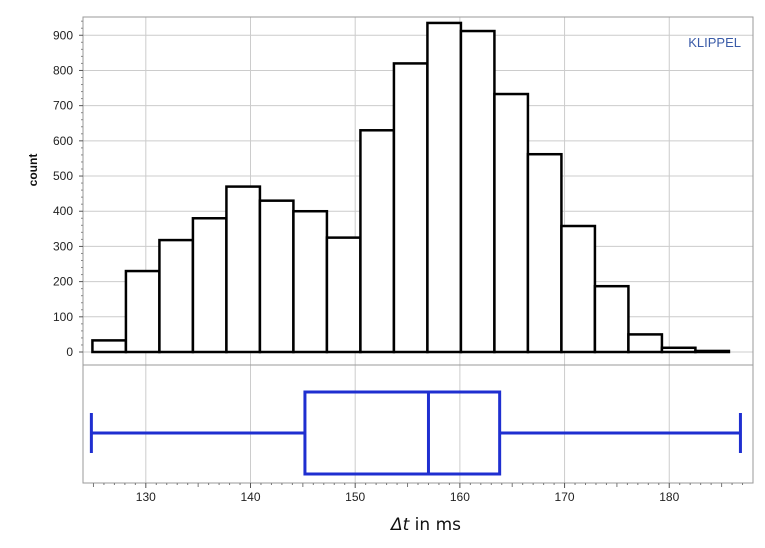 The image size is (765, 548). I want to click on x-tick-label: 150, so click(355, 497).